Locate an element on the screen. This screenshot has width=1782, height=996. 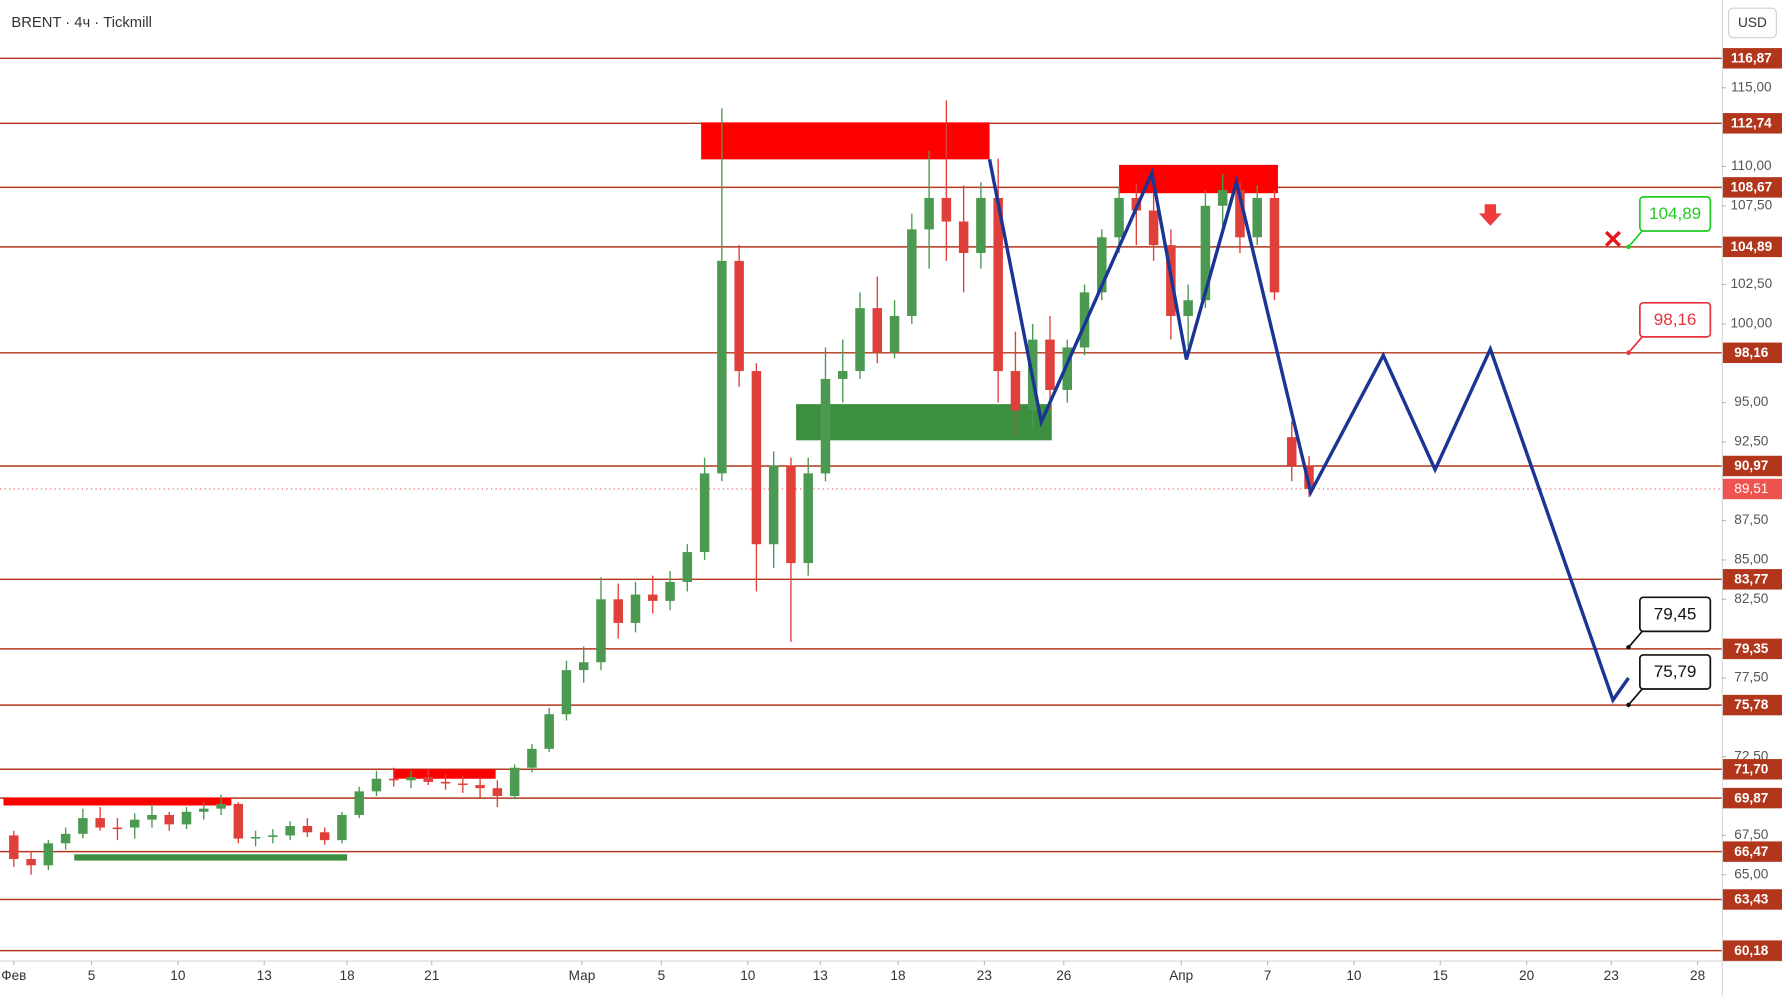
callout-box is located at coordinates (1675, 214).